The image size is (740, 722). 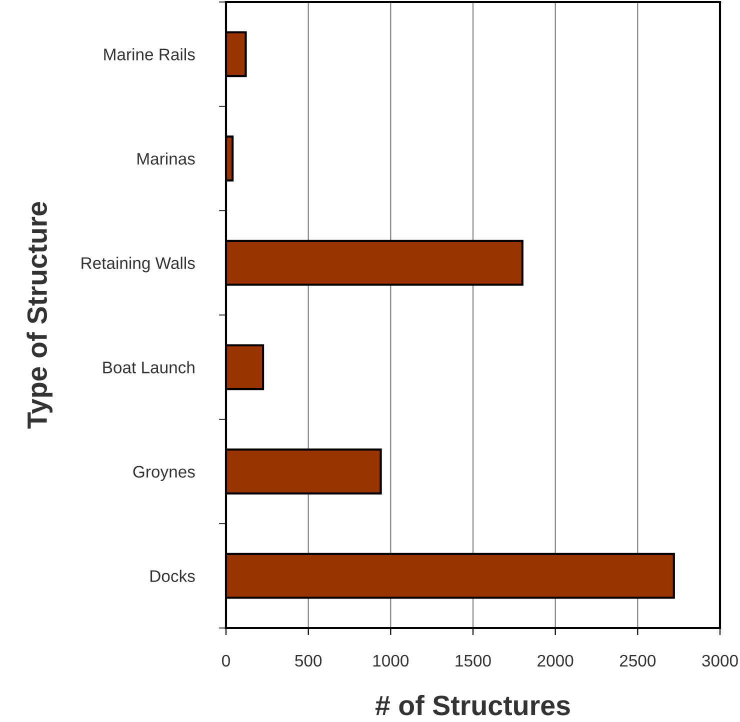 What do you see at coordinates (166, 158) in the screenshot?
I see `y-tick-label: Marinas` at bounding box center [166, 158].